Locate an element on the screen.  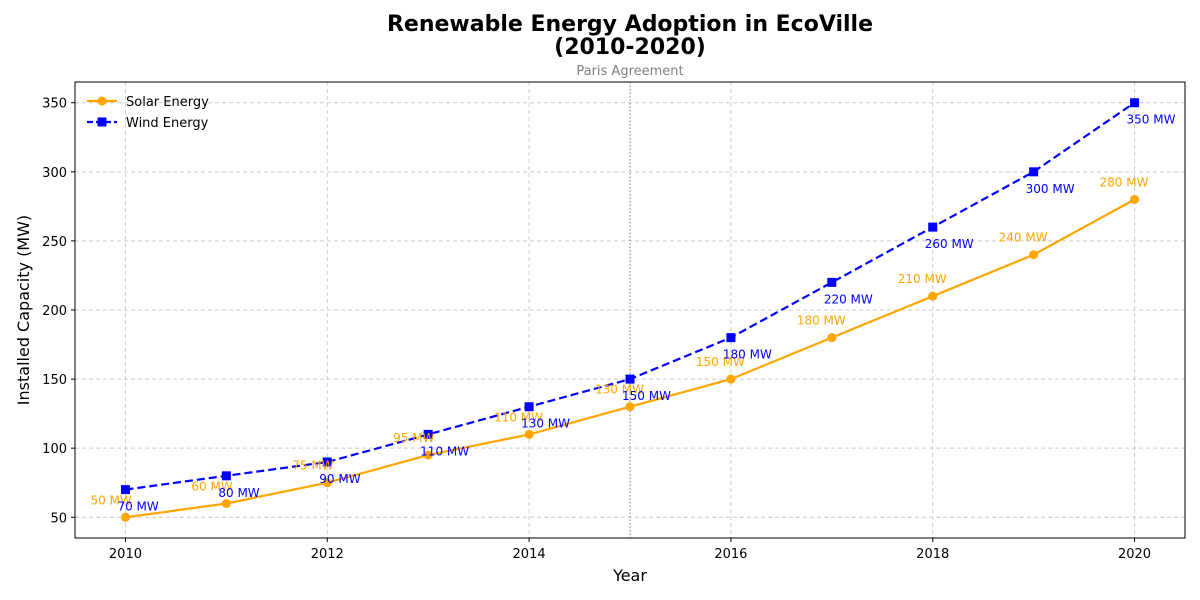
data-label: 75 MW is located at coordinates (312, 466).